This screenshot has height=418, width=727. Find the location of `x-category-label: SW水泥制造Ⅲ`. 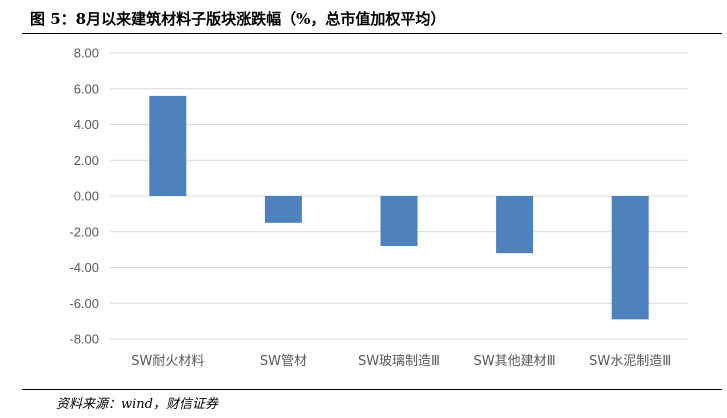

x-category-label: SW水泥制造Ⅲ is located at coordinates (630, 361).